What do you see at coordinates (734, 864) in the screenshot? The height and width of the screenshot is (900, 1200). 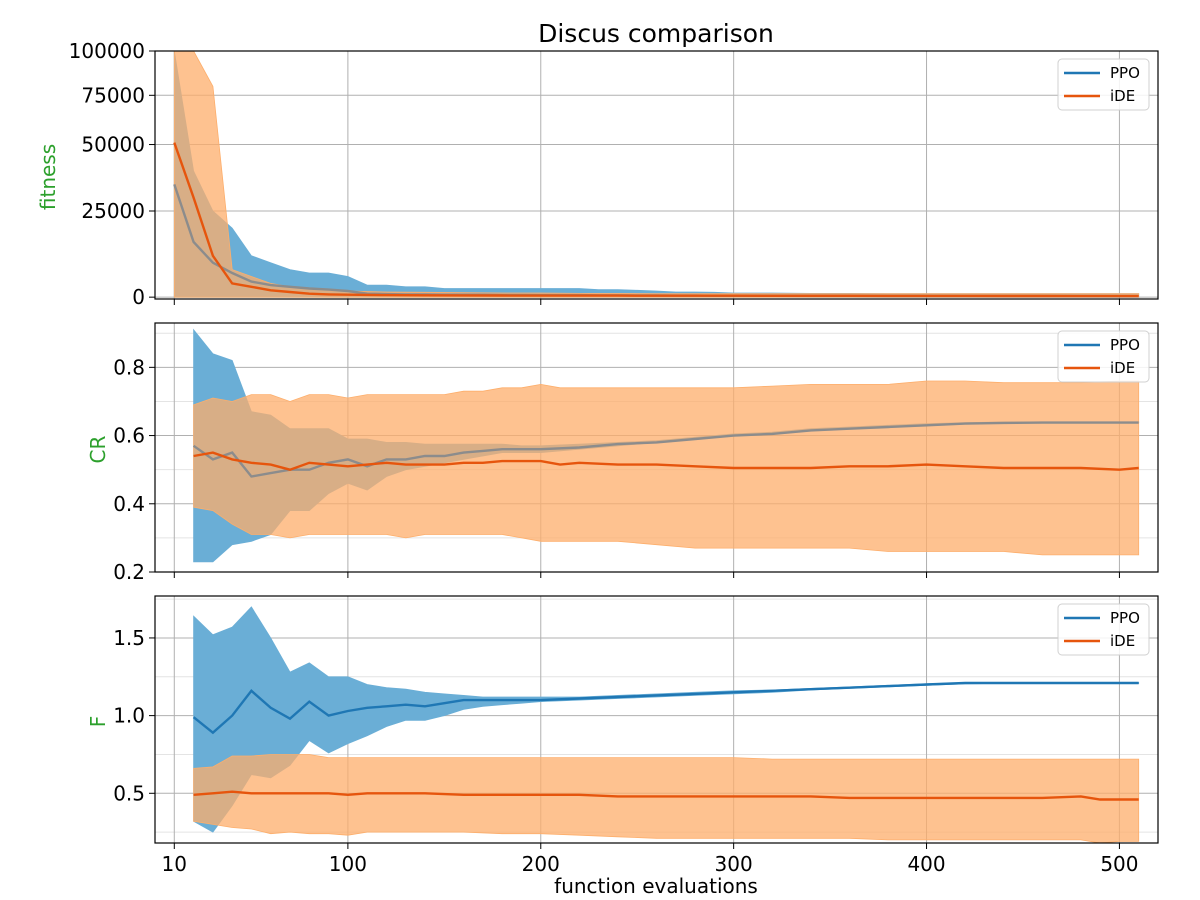 I see `x-tick-label: 300` at bounding box center [734, 864].